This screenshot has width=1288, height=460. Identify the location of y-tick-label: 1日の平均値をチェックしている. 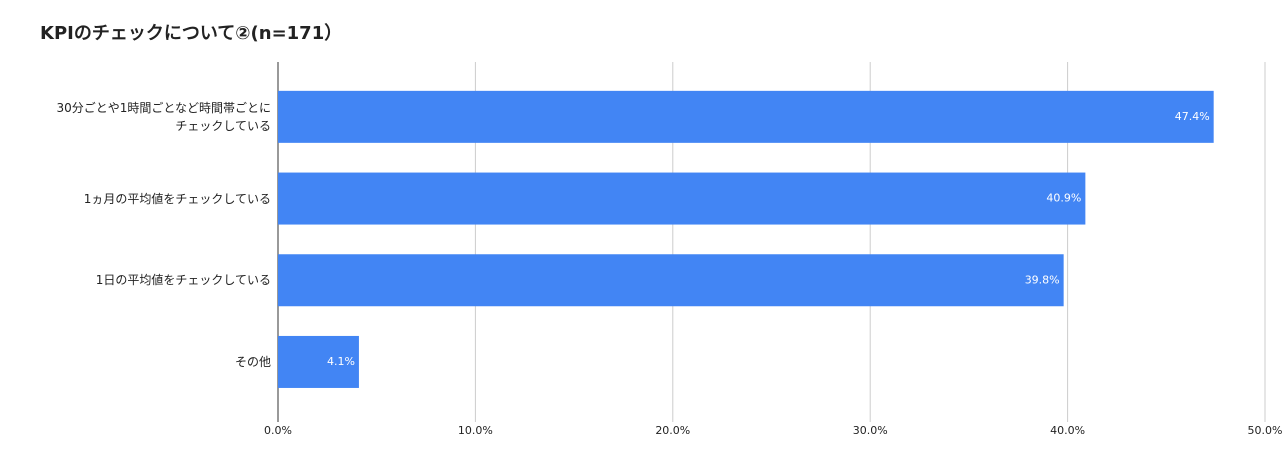
(183, 280).